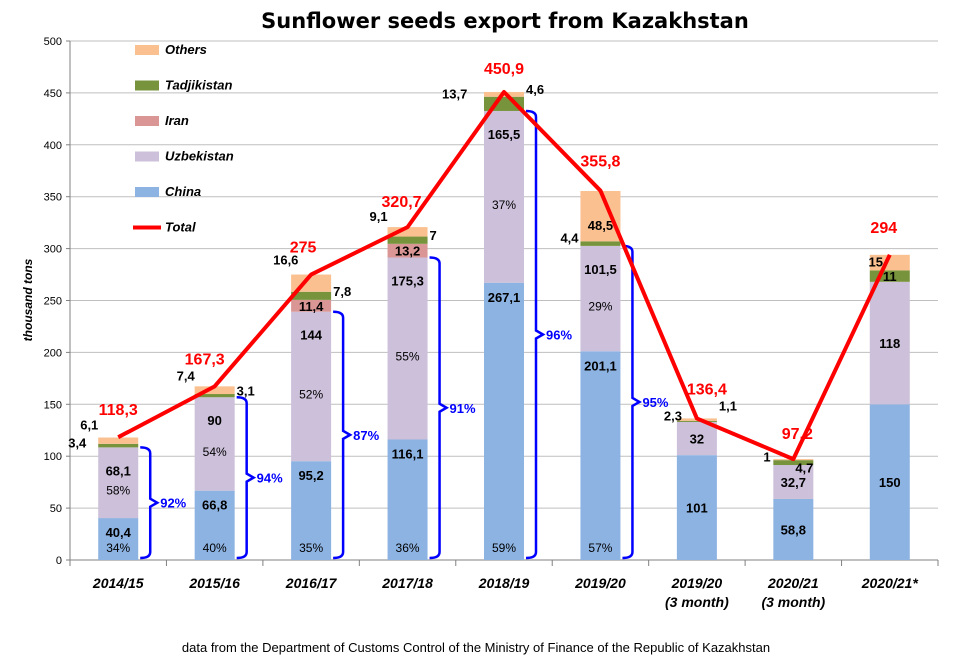  I want to click on bar-value-label: 4,4, so click(569, 238).